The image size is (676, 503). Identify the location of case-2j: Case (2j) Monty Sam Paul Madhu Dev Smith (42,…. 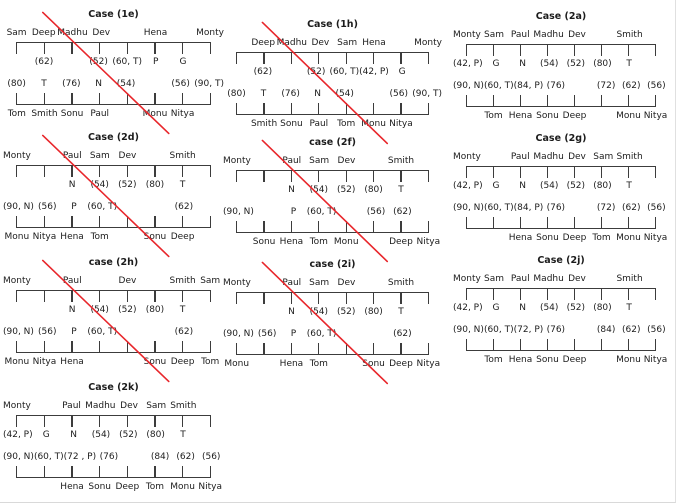
(561, 310).